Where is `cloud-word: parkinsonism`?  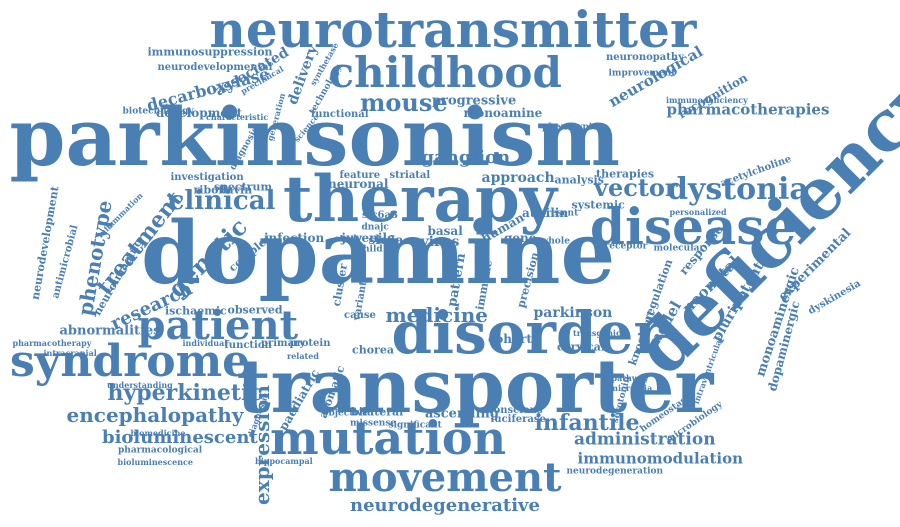
cloud-word: parkinsonism is located at coordinates (315, 137).